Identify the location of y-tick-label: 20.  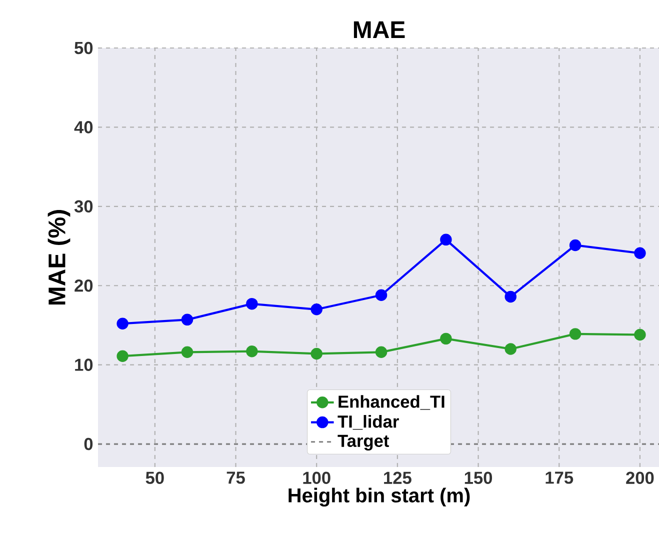
(83, 285).